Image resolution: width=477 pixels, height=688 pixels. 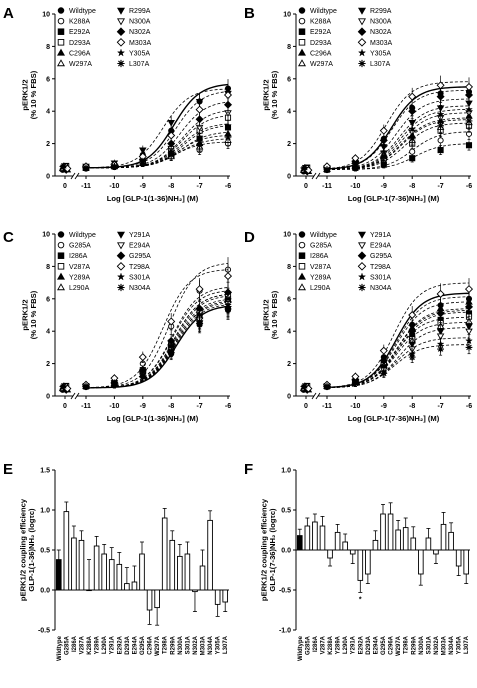 What do you see at coordinates (287, 15) in the screenshot?
I see `y-tick-label: 10` at bounding box center [287, 15].